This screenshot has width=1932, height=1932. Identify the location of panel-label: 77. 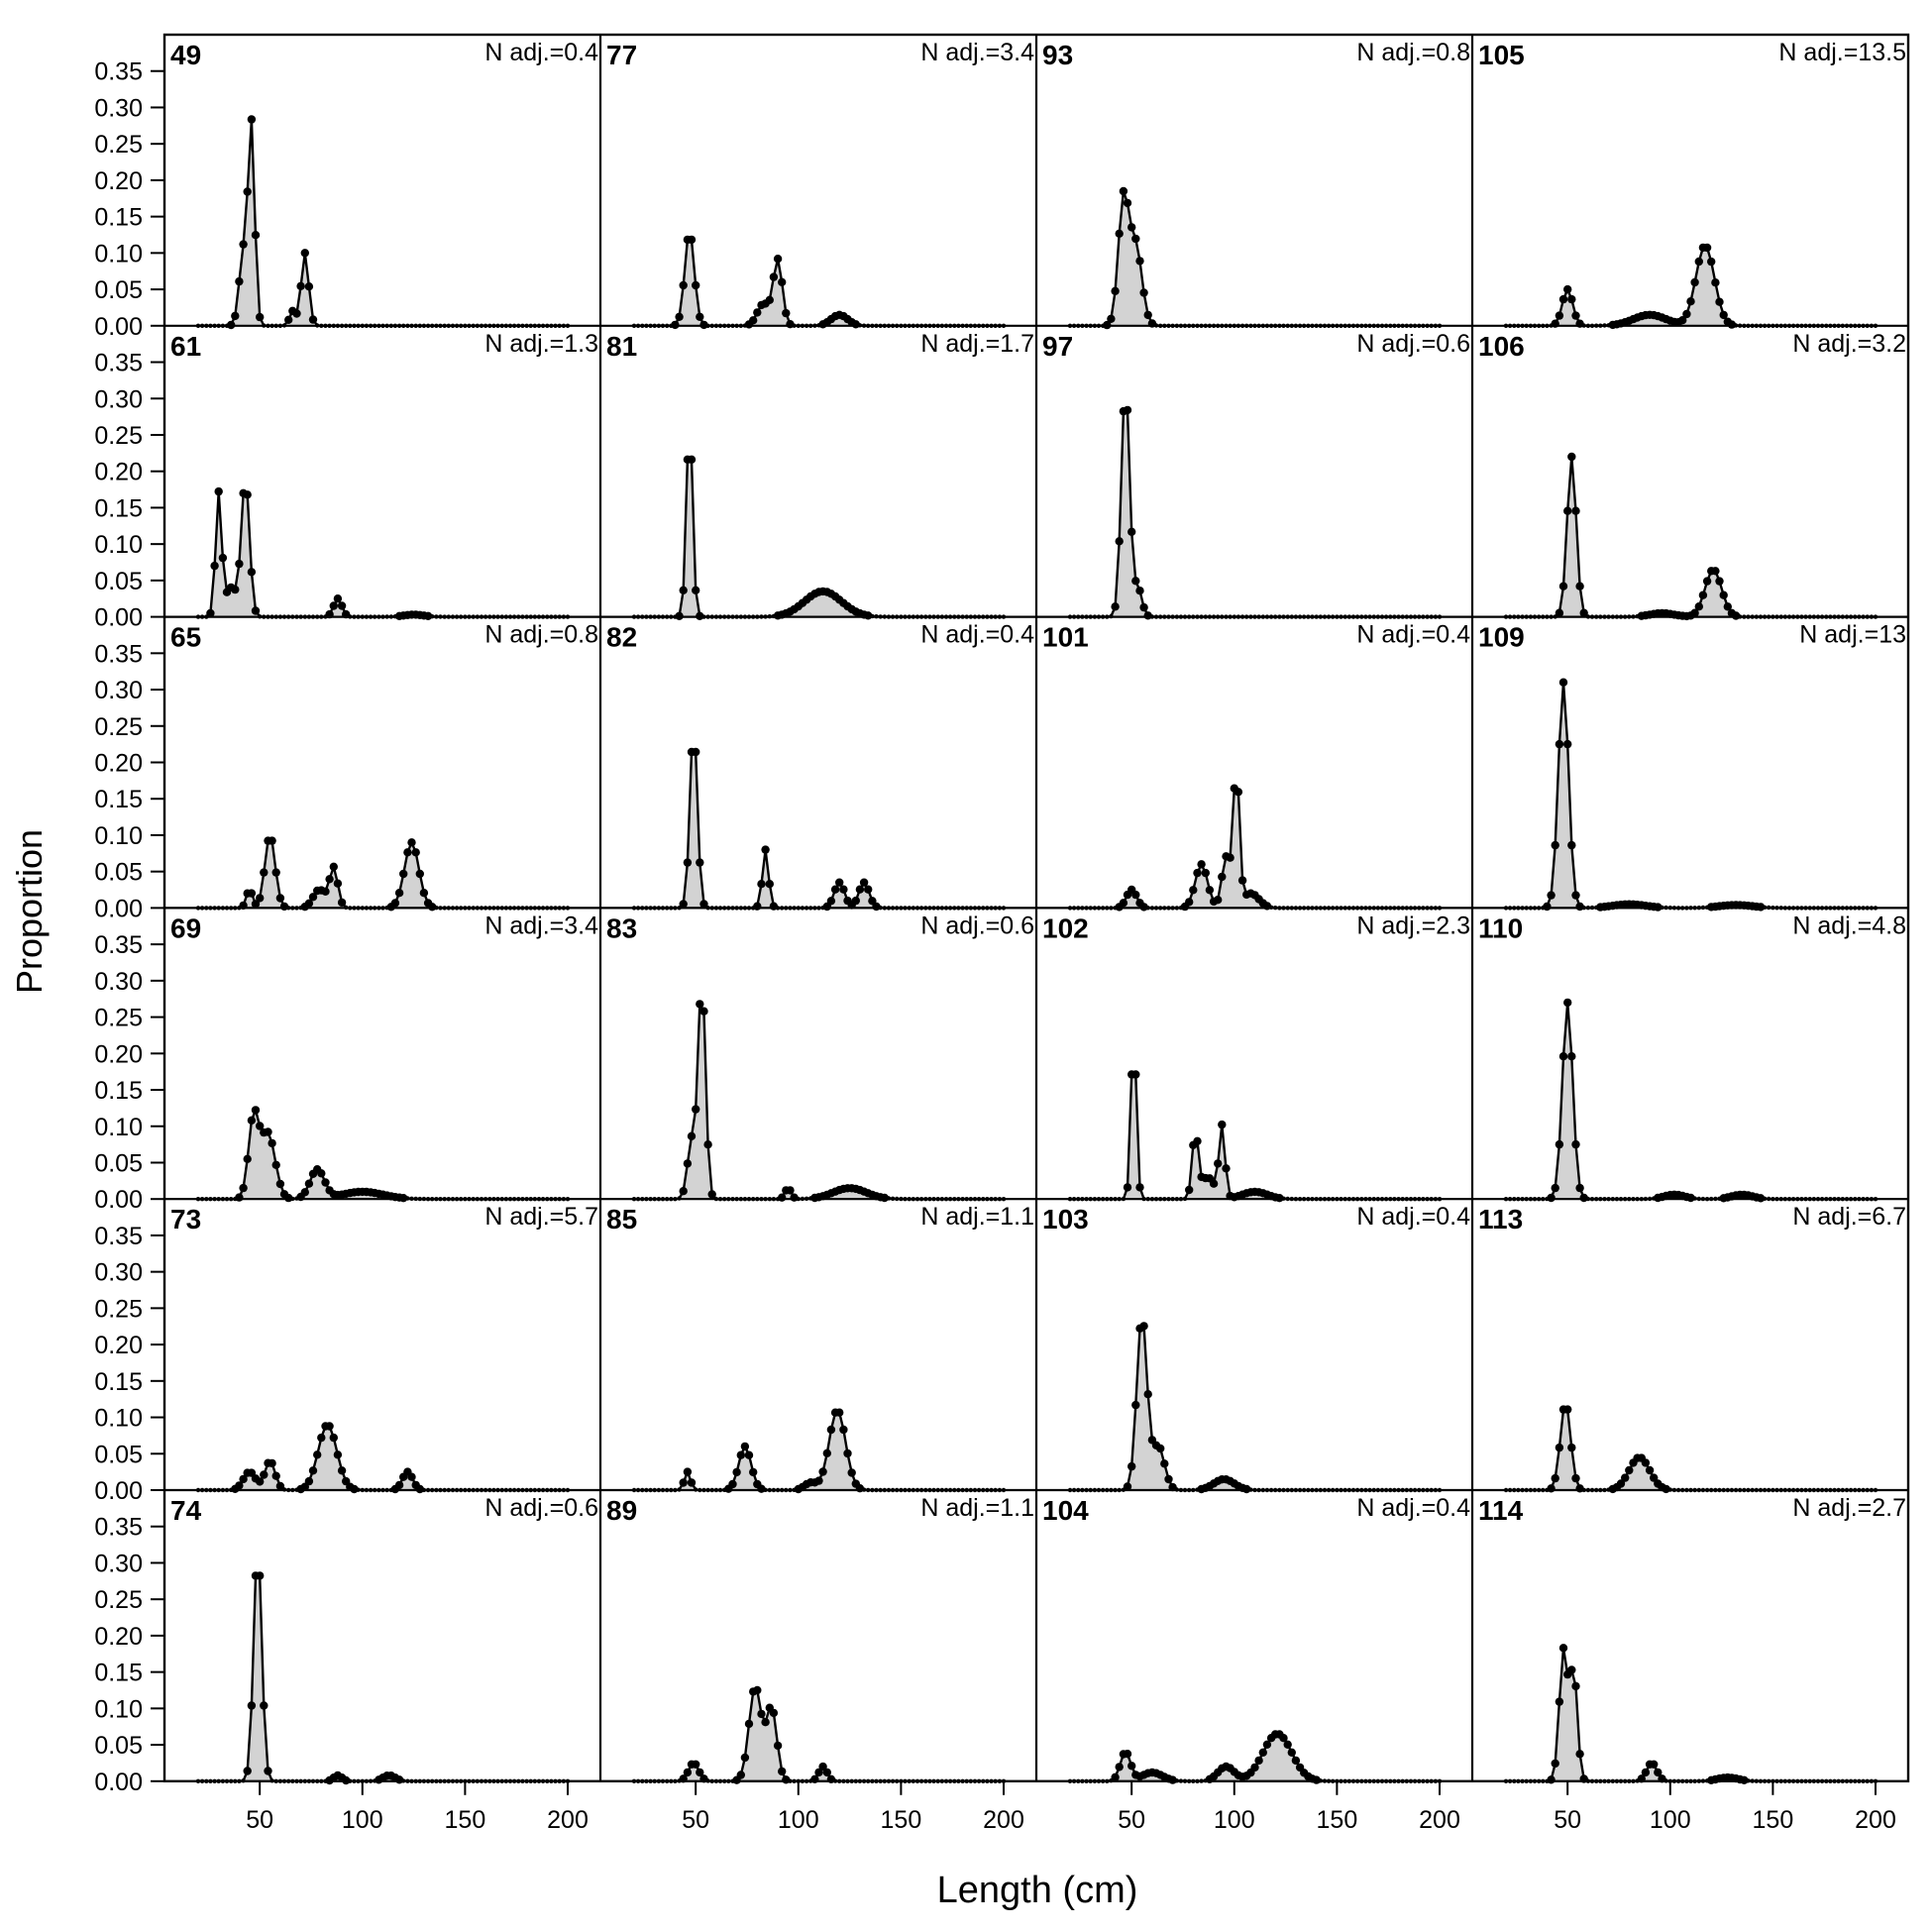
(621, 55).